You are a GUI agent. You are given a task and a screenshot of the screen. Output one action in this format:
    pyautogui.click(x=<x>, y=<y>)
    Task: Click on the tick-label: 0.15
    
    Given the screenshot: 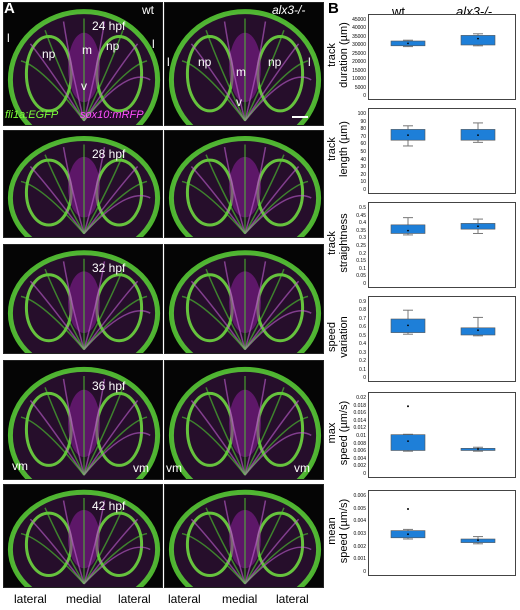 What is the action you would take?
    pyautogui.click(x=361, y=261)
    